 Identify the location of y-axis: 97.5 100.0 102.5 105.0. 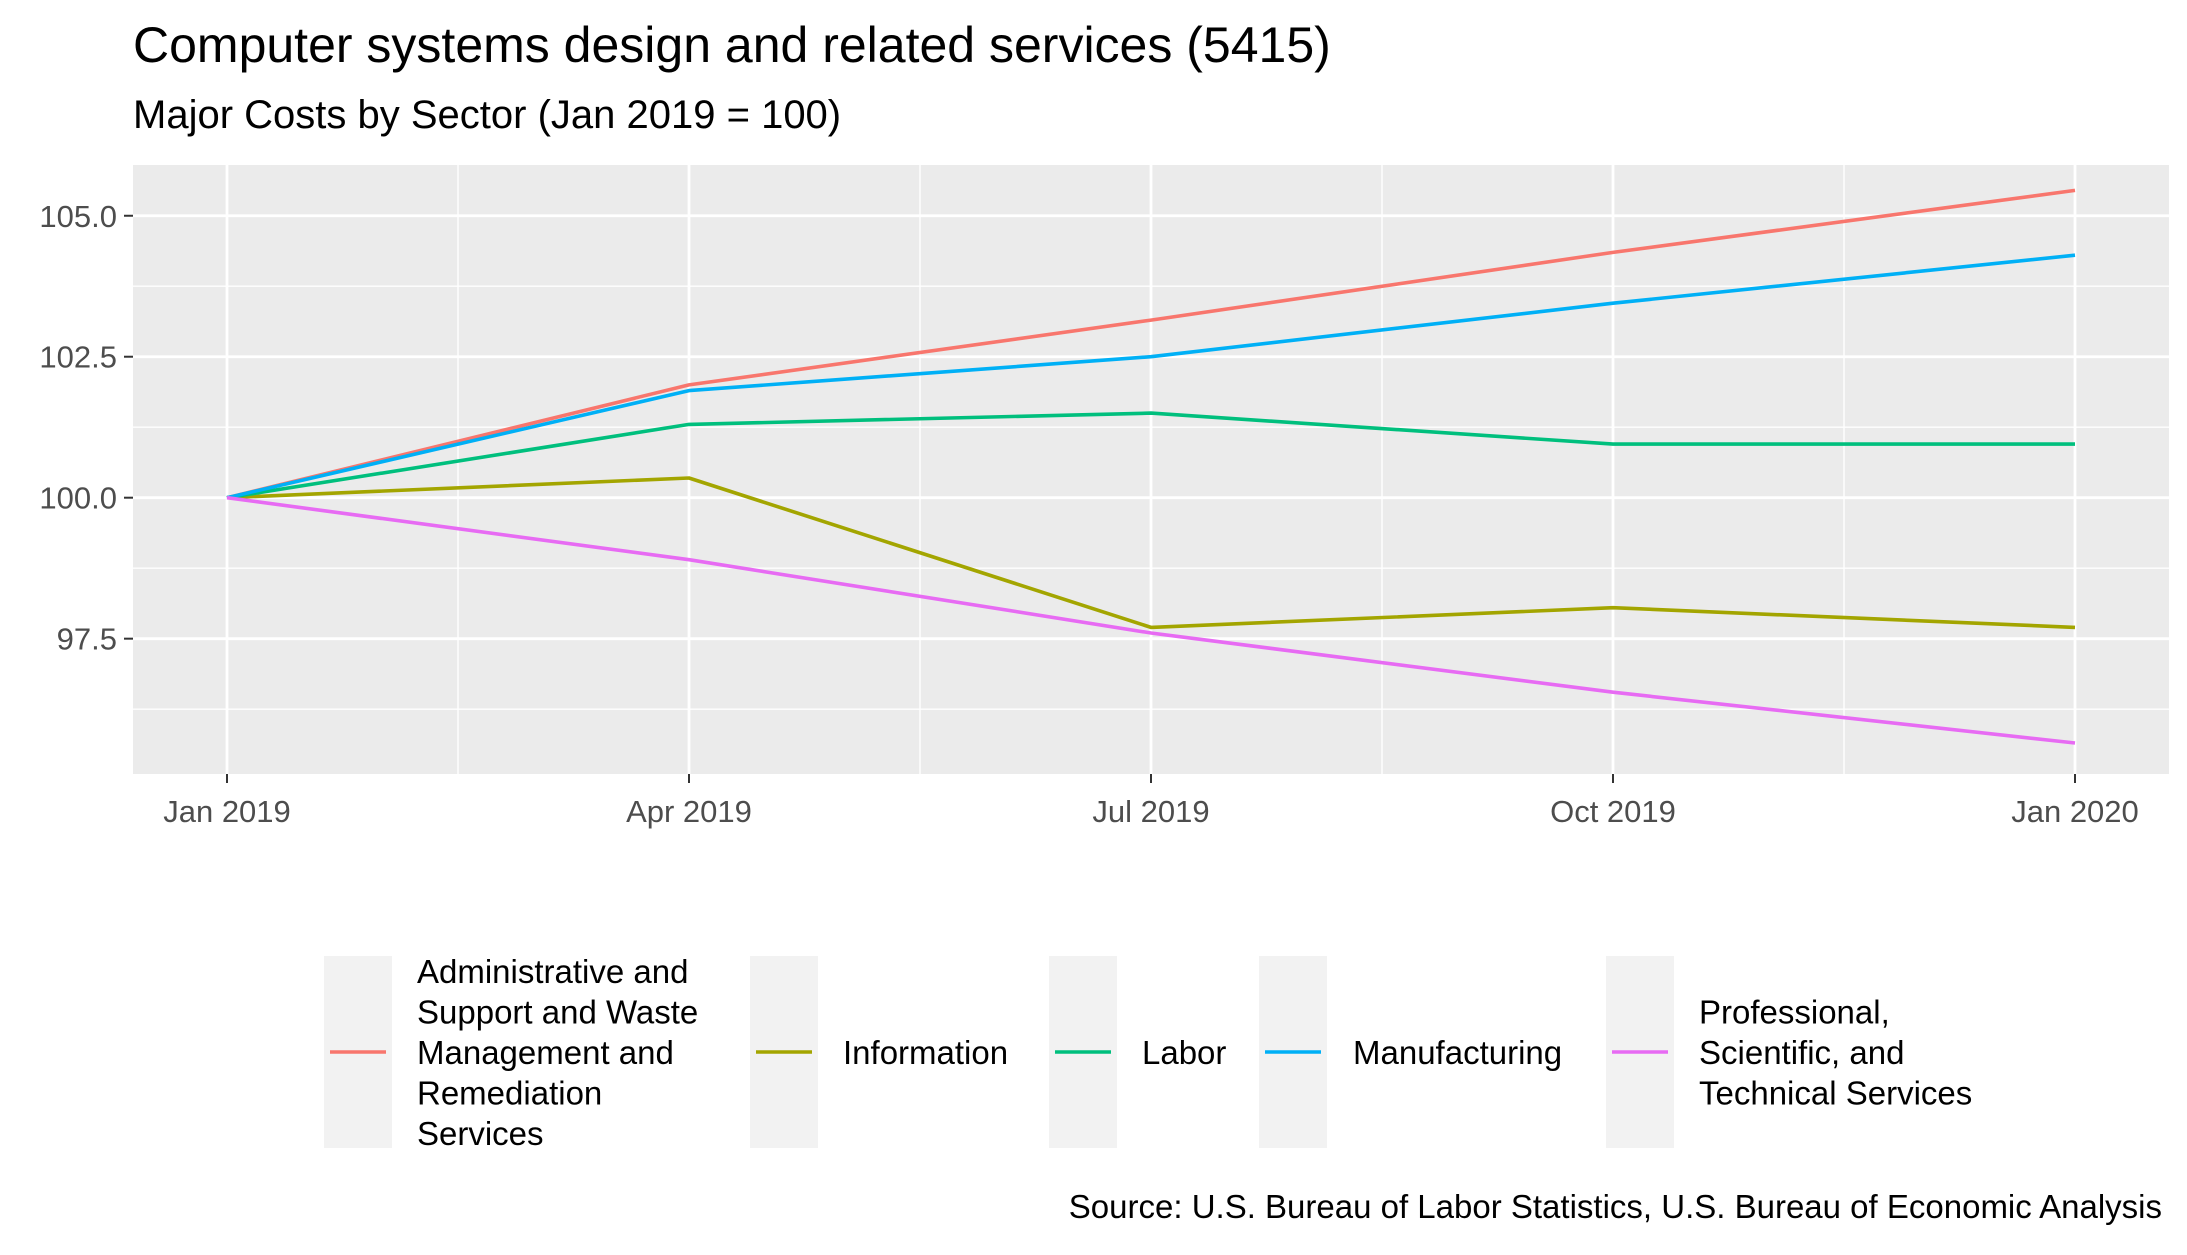
(86, 428).